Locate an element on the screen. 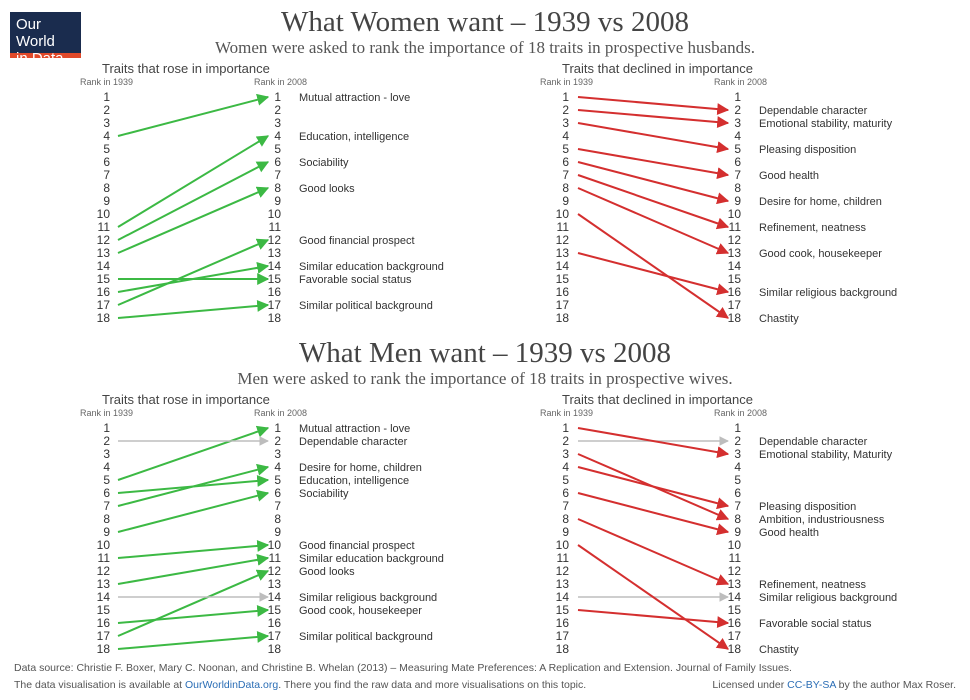 The image size is (970, 700). rank-2008-tick: 18 is located at coordinates (275, 649).